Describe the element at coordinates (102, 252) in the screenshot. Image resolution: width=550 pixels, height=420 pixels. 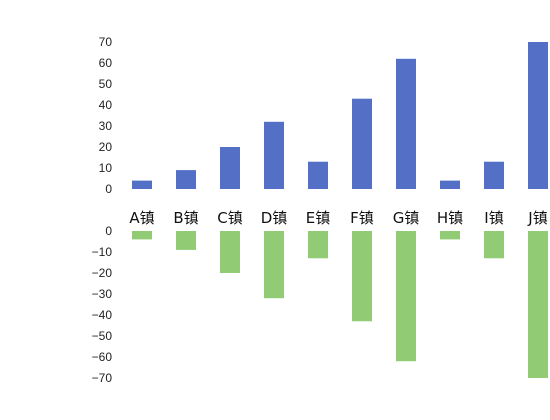
I see `bottom-y-tick-label: −10` at that location.